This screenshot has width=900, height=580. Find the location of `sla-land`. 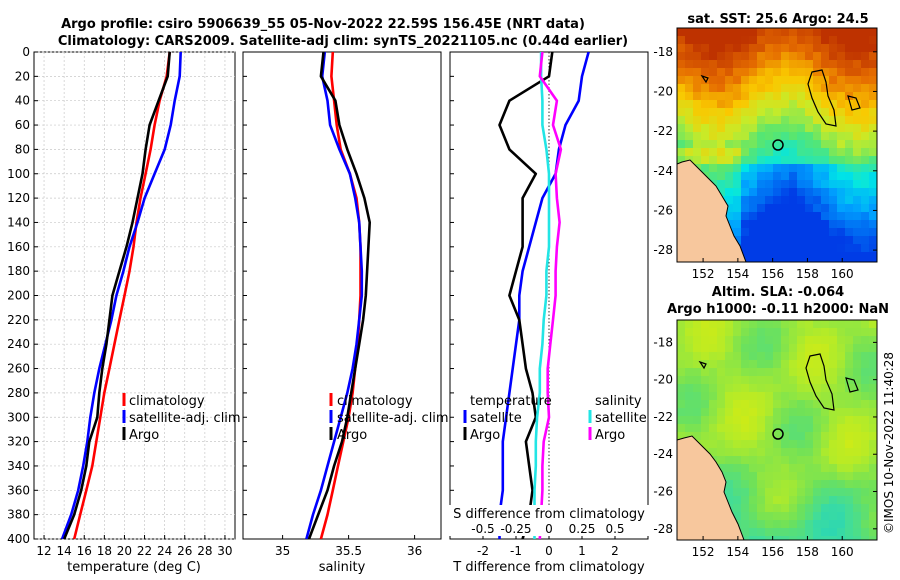

sla-land is located at coordinates (768, 446).